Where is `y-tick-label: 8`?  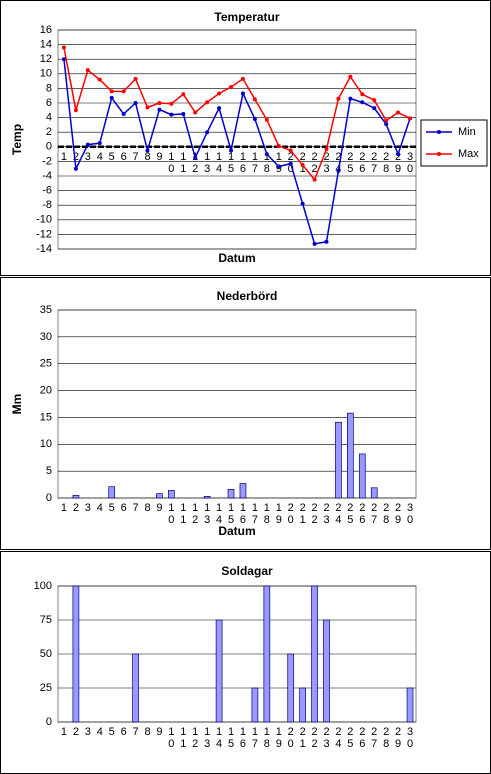
y-tick-label: 8 is located at coordinates (49, 88).